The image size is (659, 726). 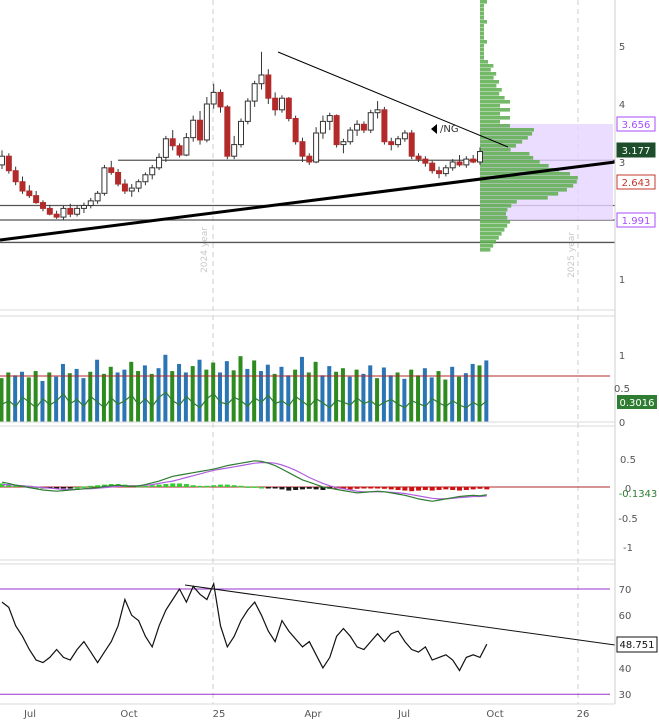 I want to click on macd-line, so click(x=244, y=481).